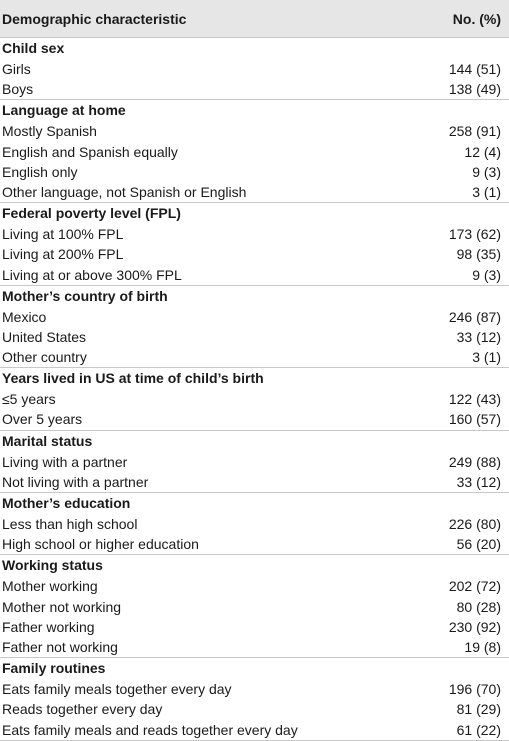 This screenshot has height=741, width=509. What do you see at coordinates (474, 689) in the screenshot?
I see `row-value: 196 (70)` at bounding box center [474, 689].